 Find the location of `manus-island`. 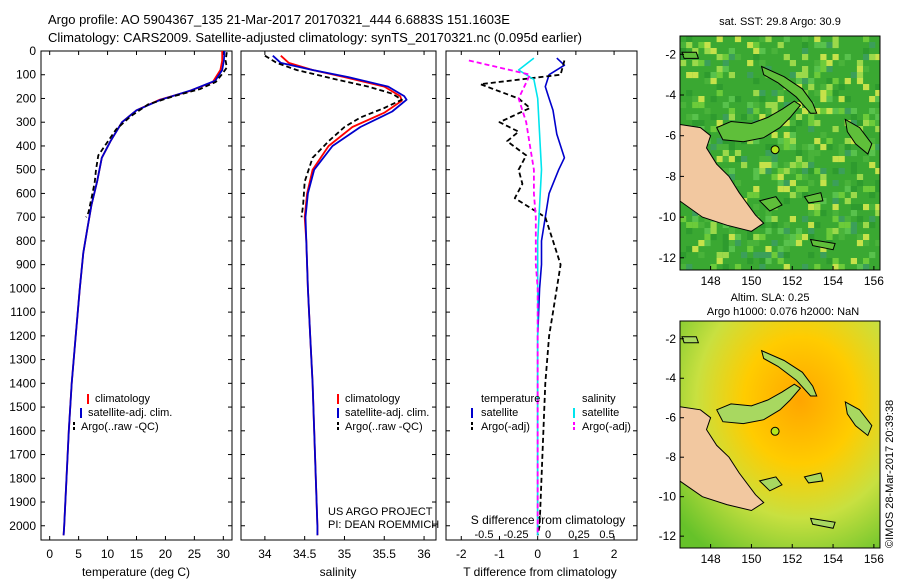

manus-island is located at coordinates (690, 55).